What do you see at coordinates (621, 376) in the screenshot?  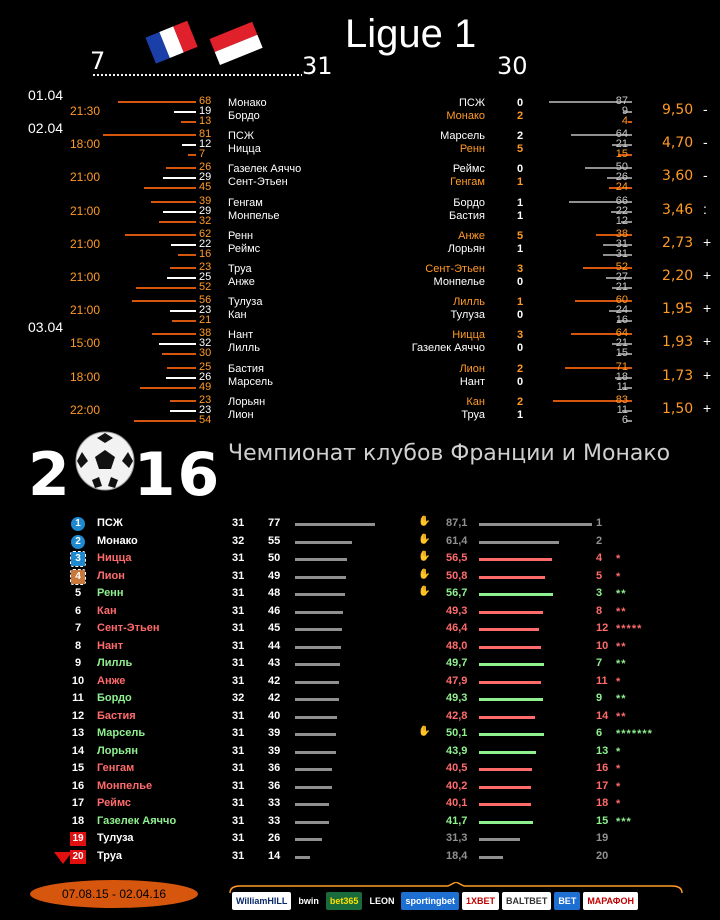 I see `percent-right: 18` at bounding box center [621, 376].